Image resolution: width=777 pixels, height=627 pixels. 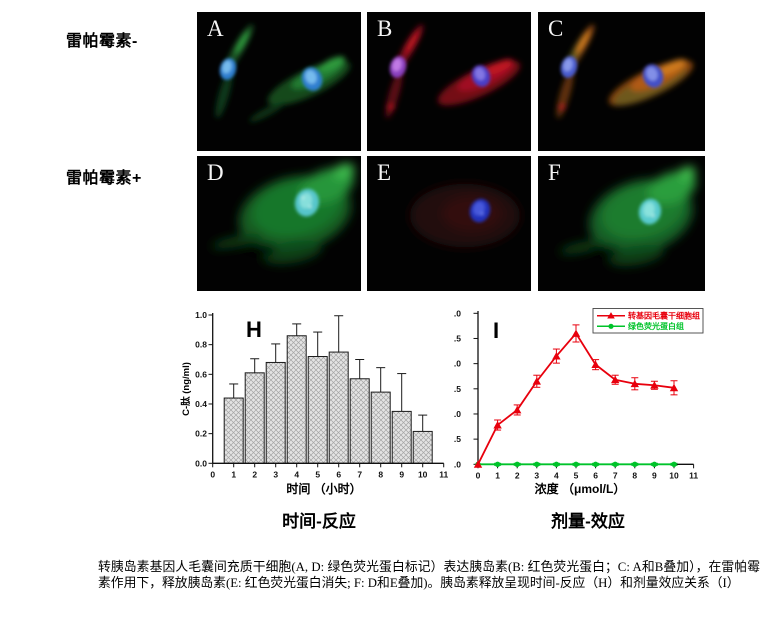 What do you see at coordinates (536, 475) in the screenshot?
I see `x-tick-label: 3` at bounding box center [536, 475].